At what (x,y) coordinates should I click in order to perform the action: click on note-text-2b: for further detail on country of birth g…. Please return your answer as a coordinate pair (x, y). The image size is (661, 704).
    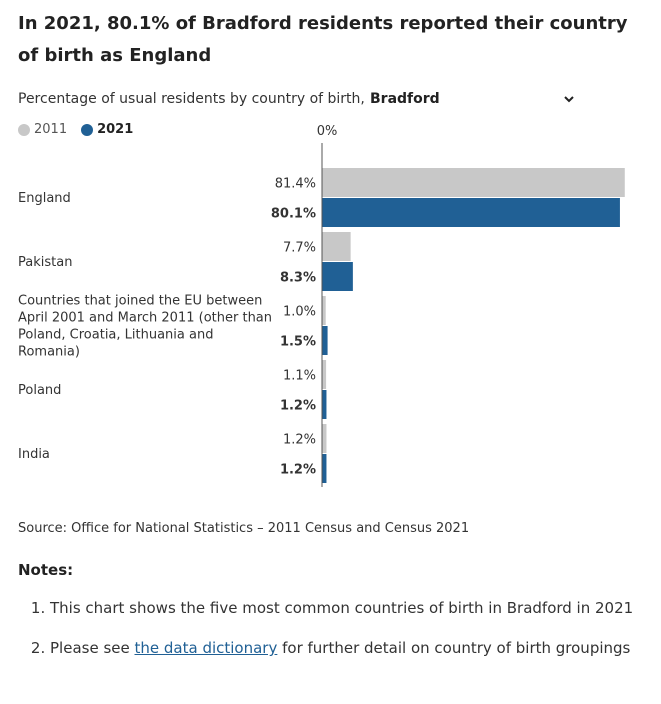
    Looking at the image, I should click on (454, 648).